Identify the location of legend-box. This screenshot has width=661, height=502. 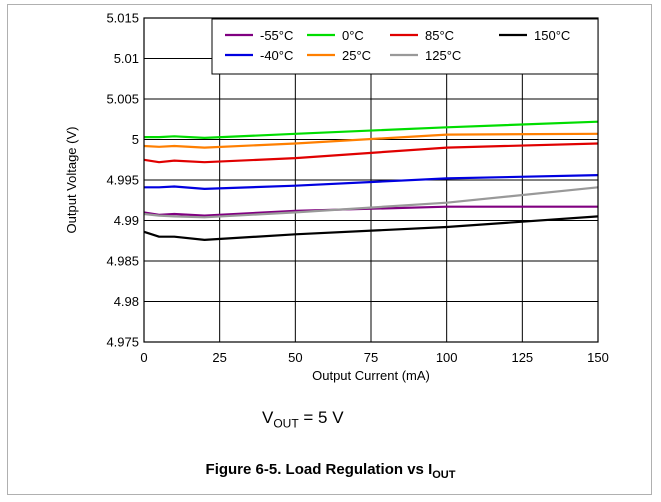
(405, 46).